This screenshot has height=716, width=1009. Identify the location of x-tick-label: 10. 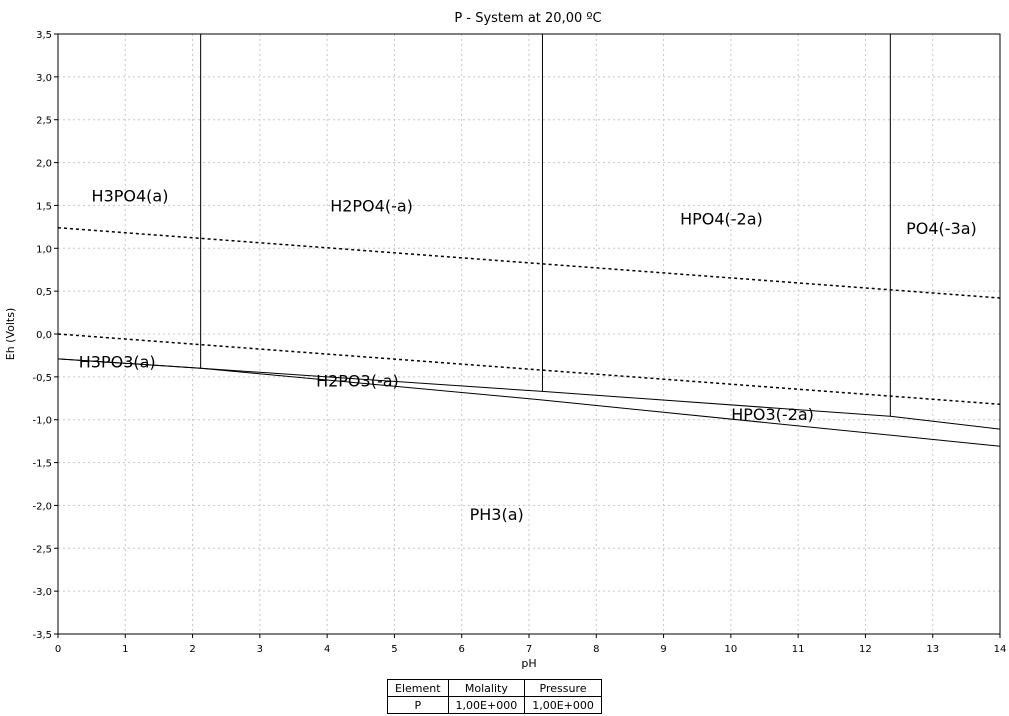
(730, 649).